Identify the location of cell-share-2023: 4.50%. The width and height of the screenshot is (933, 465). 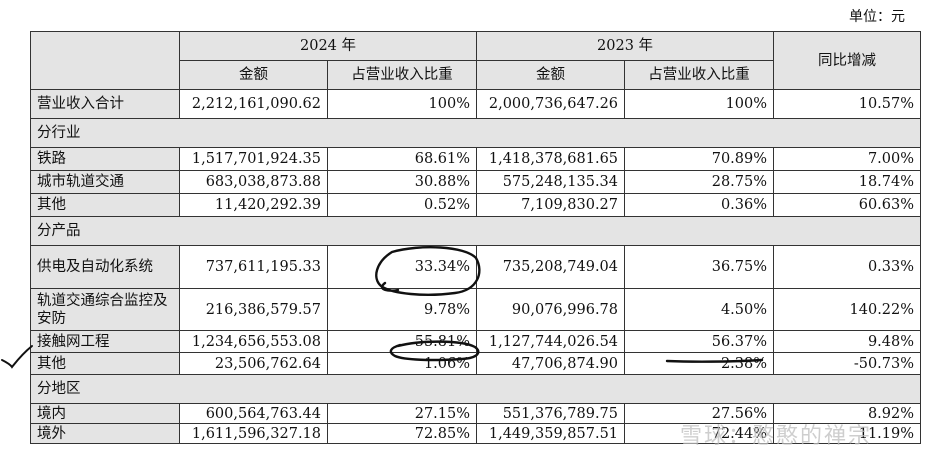
(699, 309).